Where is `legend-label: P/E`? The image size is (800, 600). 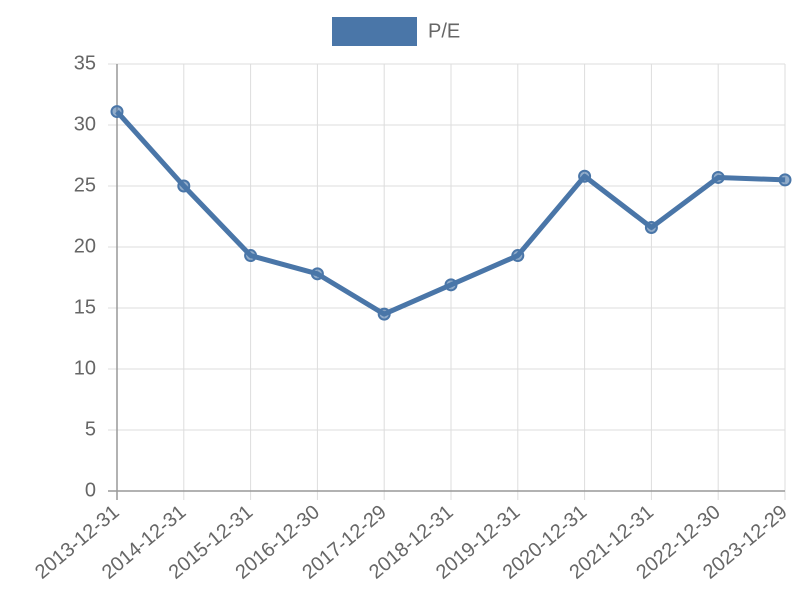
legend-label: P/E is located at coordinates (444, 31).